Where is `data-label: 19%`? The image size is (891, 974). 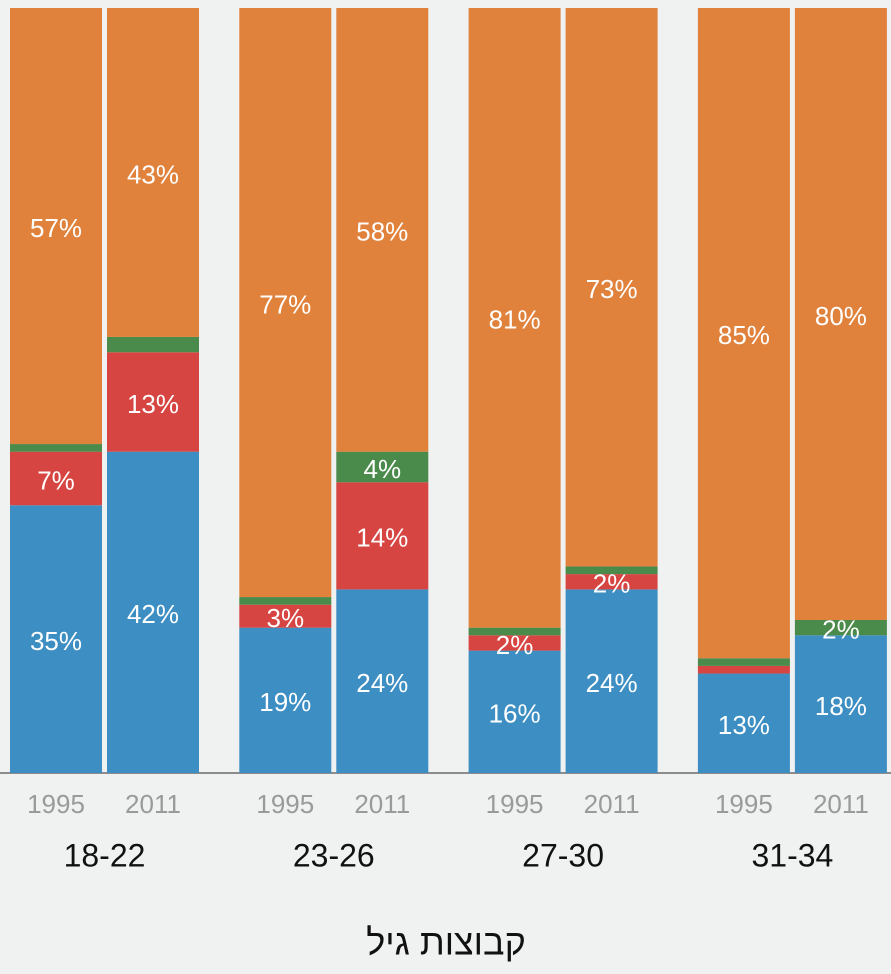
data-label: 19% is located at coordinates (285, 702).